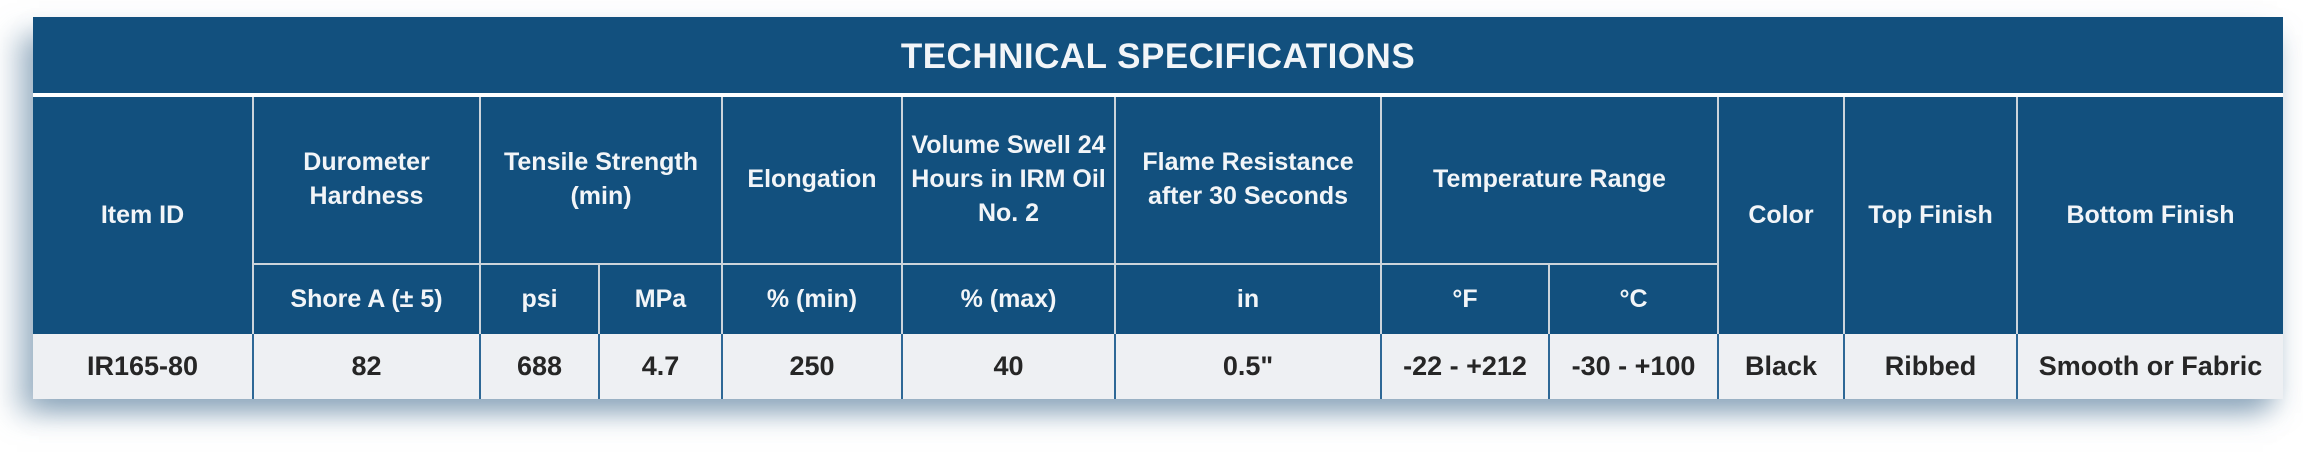  I want to click on col-header-color: Color, so click(1780, 215).